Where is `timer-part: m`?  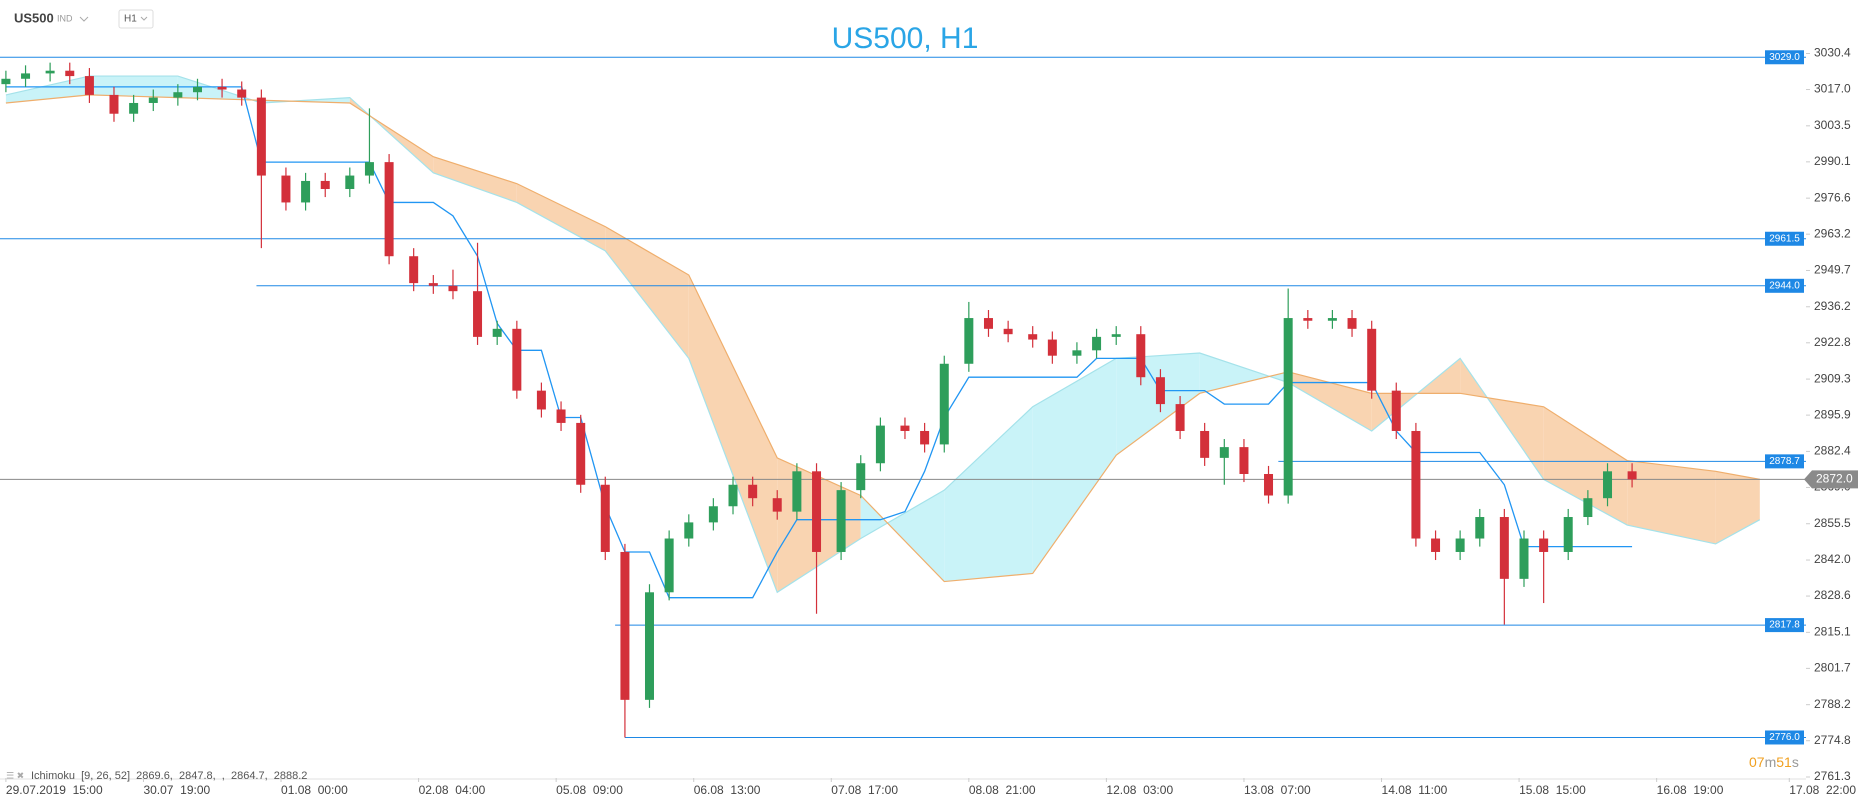 timer-part: m is located at coordinates (1771, 762).